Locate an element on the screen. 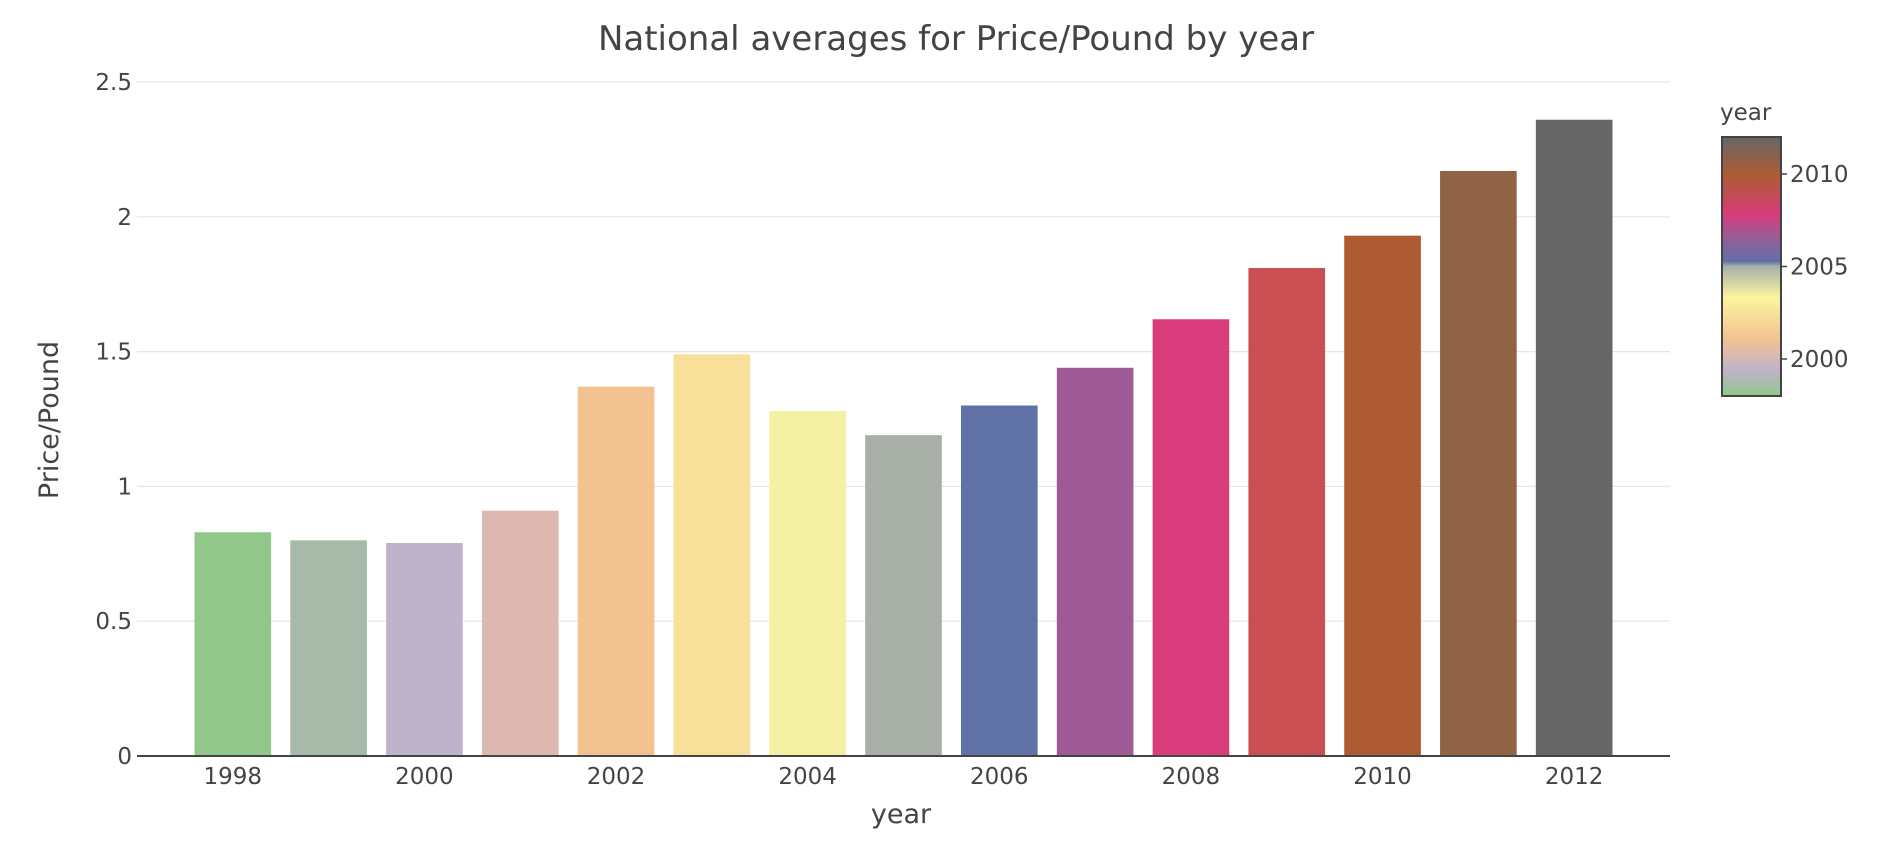  x-tick-label: 2012 is located at coordinates (1574, 777).